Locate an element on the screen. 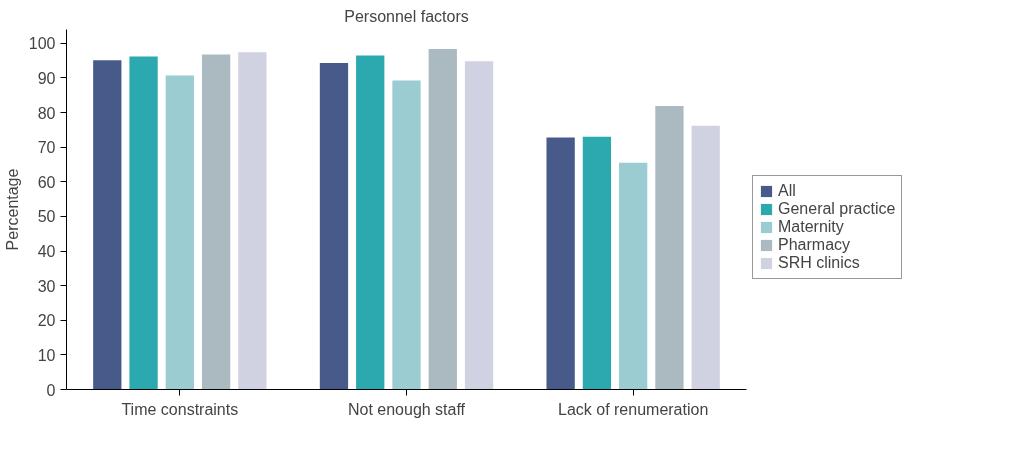 This screenshot has width=1010, height=454. y-tick-label: 50 is located at coordinates (46, 217).